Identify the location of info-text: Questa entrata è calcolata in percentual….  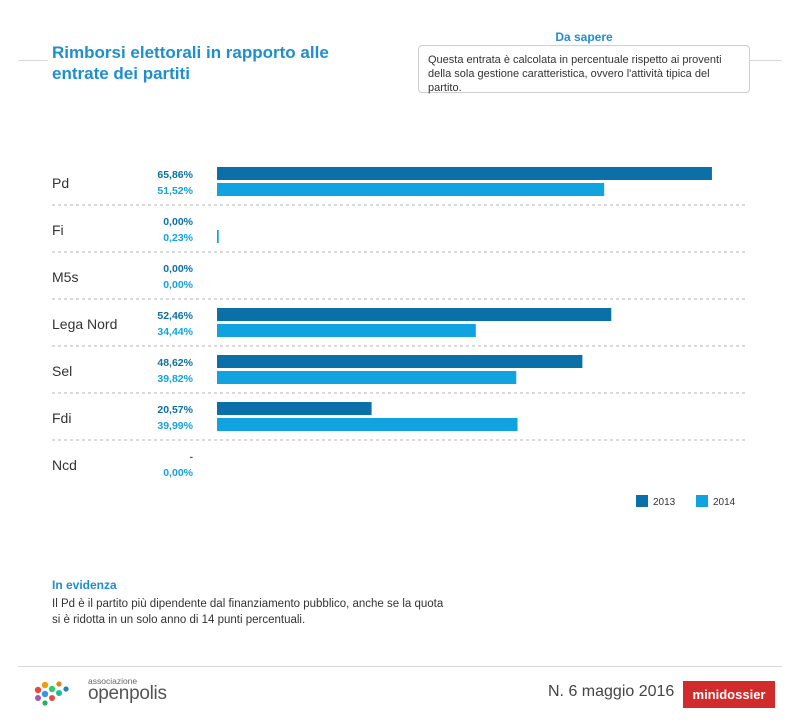
(575, 74).